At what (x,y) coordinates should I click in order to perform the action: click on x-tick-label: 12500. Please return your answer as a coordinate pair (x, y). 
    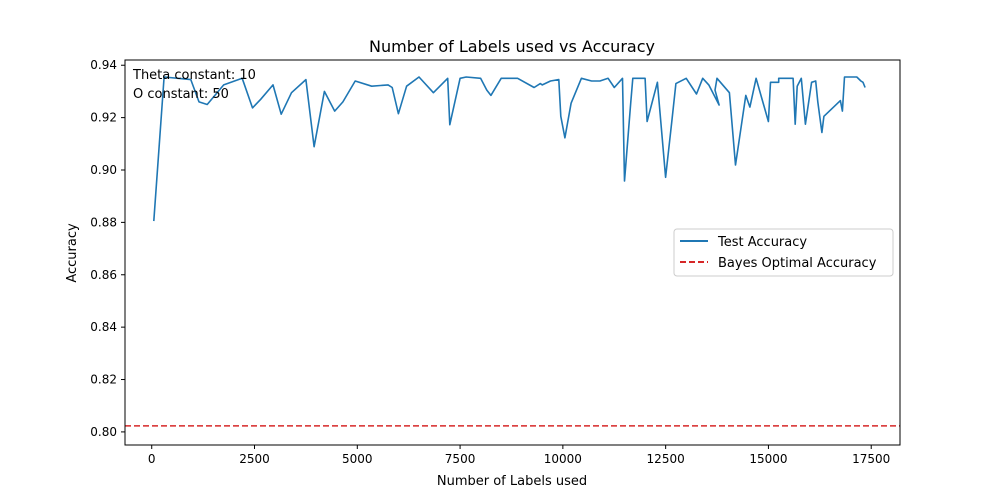
    Looking at the image, I should click on (666, 459).